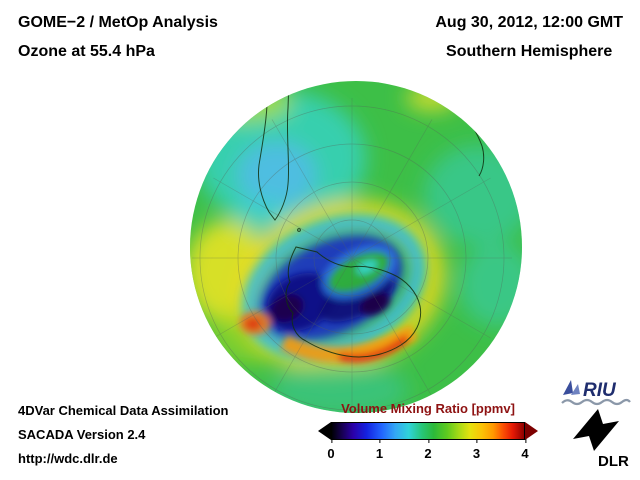 The width and height of the screenshot is (640, 480). Describe the element at coordinates (324, 431) in the screenshot. I see `colorbar-under-arrow` at that location.